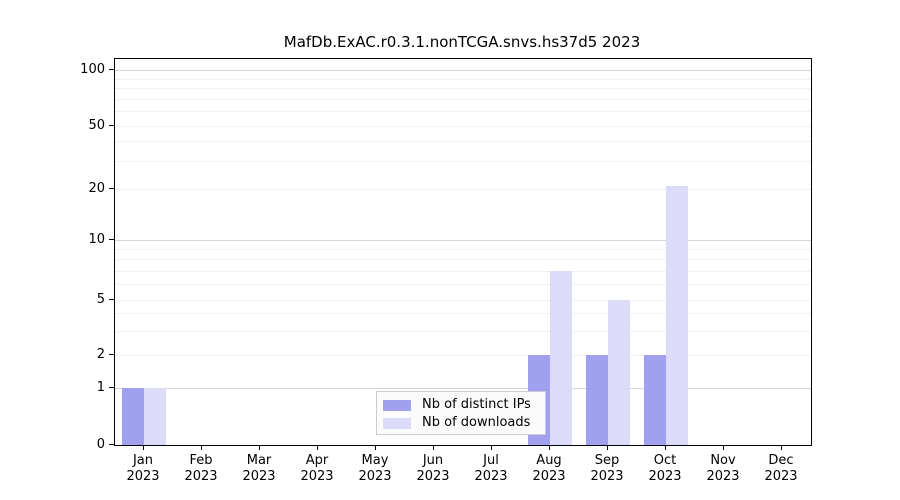 This screenshot has height=500, width=900. I want to click on x-tick-label-jun: Jun 2023, so click(433, 469).